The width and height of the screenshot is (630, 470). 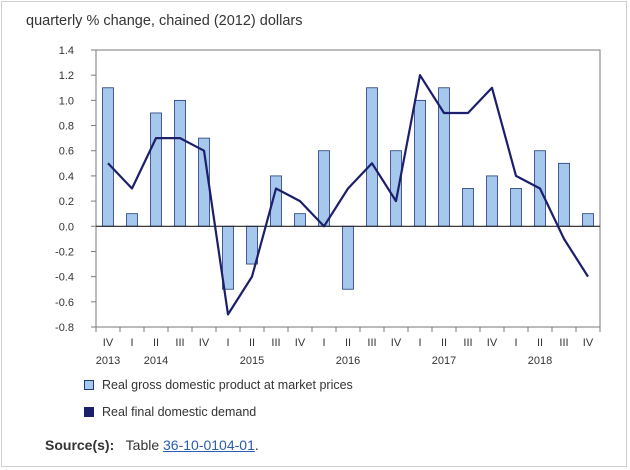 I want to click on y-tick-label: 1.0, so click(x=66, y=101).